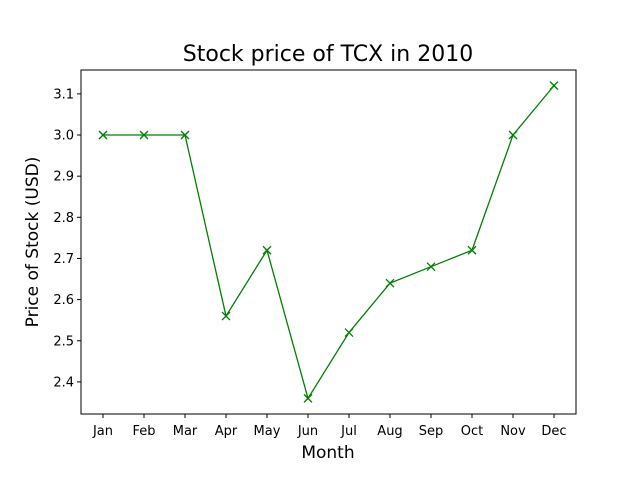 The image size is (640, 480). Describe the element at coordinates (63, 341) in the screenshot. I see `y-tick-label: 2.5` at that location.